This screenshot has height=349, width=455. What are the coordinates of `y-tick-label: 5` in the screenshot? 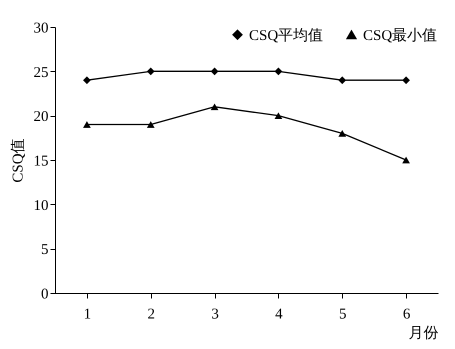 It's located at (44, 250).